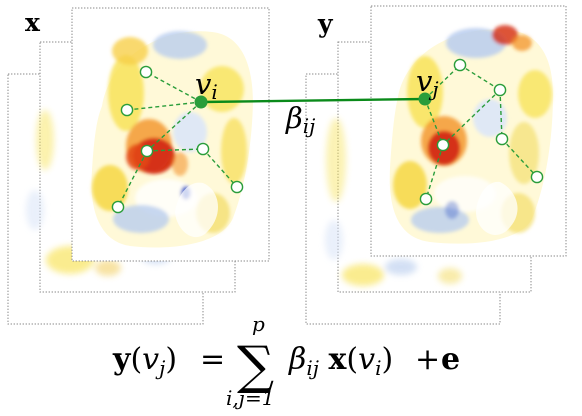 The width and height of the screenshot is (582, 416). I want to click on x-front-brain-map, so click(172, 139).